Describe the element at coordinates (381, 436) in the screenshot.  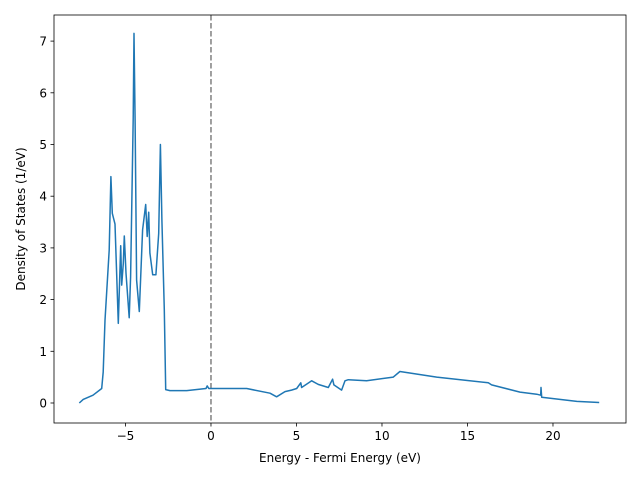
I see `x-tick-label: 10` at that location.